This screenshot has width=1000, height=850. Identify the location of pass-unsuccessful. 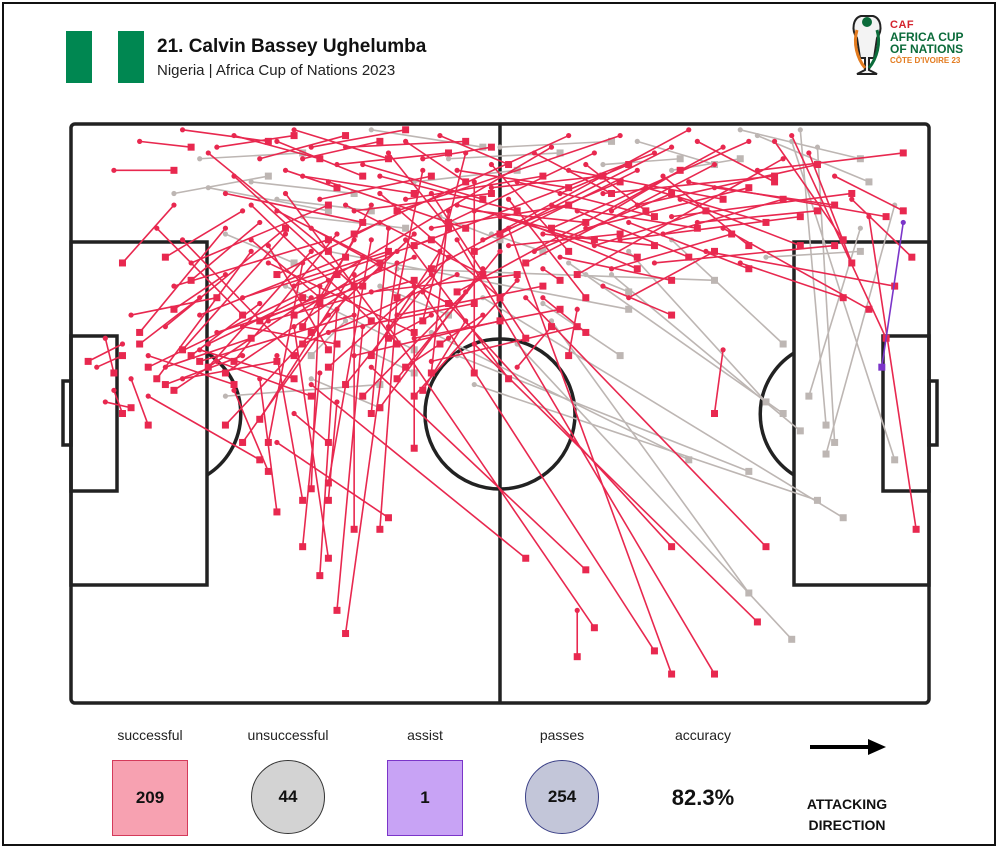
(303, 188).